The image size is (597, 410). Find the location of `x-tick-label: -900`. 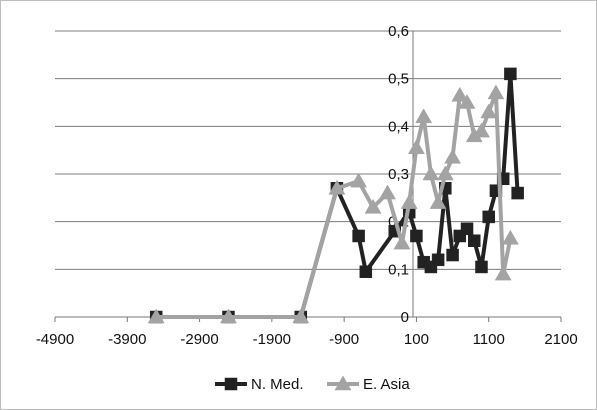

x-tick-label: -900 is located at coordinates (344, 339).